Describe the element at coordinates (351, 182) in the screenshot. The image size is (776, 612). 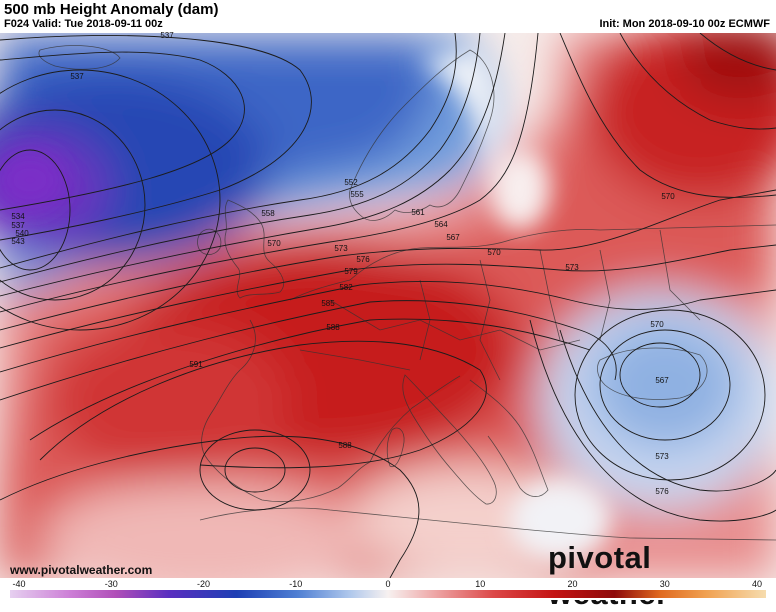
I see `contour-label: 552` at that location.